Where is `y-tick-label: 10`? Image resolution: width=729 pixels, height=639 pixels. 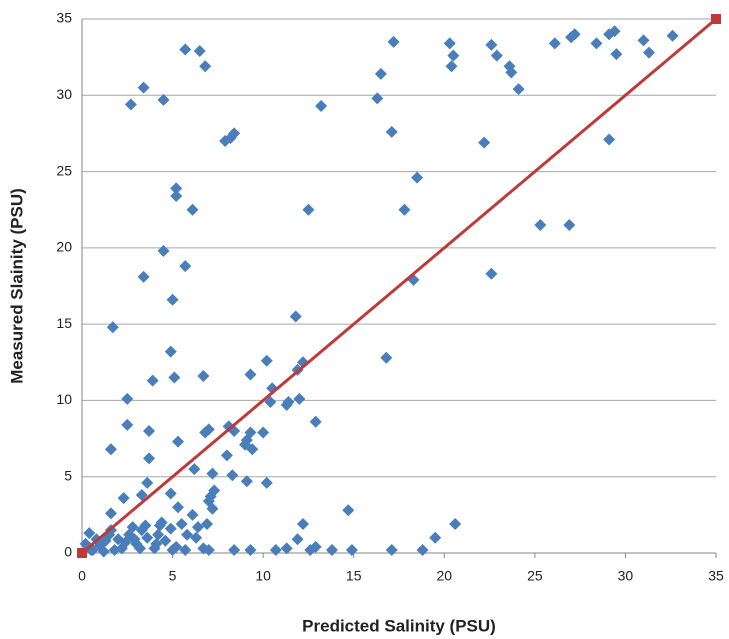
y-tick-label: 10 is located at coordinates (64, 399).